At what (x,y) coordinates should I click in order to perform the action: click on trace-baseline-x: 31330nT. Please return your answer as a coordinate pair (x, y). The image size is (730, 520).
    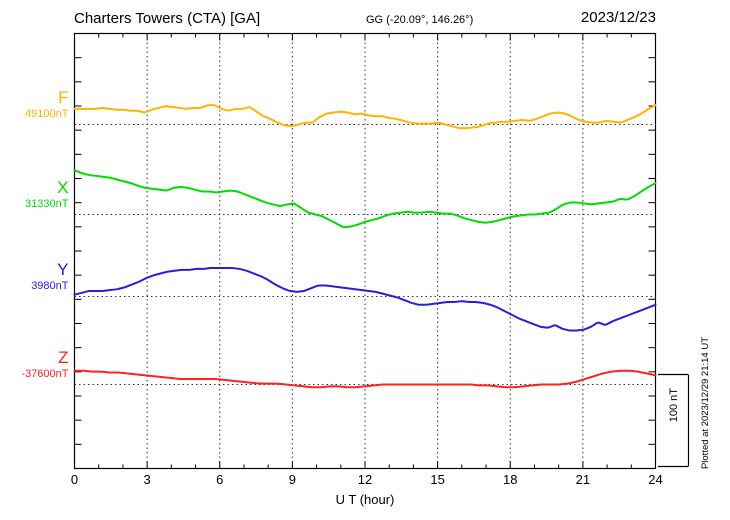
    Looking at the image, I should click on (47, 203).